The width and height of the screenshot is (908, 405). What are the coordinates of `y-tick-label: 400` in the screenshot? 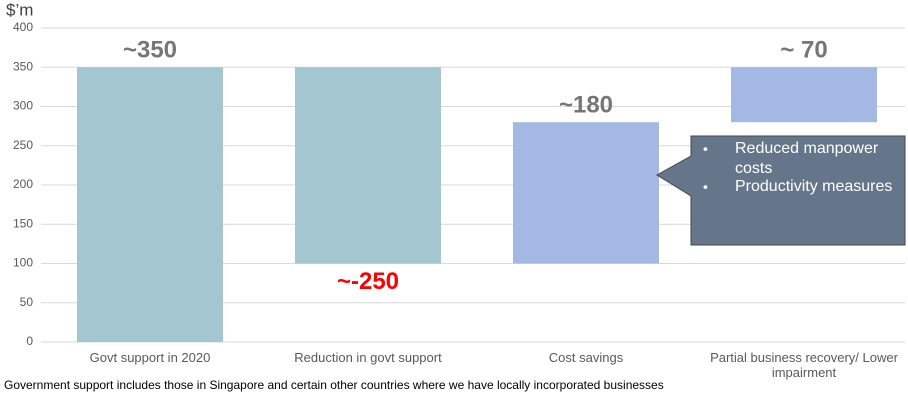 It's located at (23, 27).